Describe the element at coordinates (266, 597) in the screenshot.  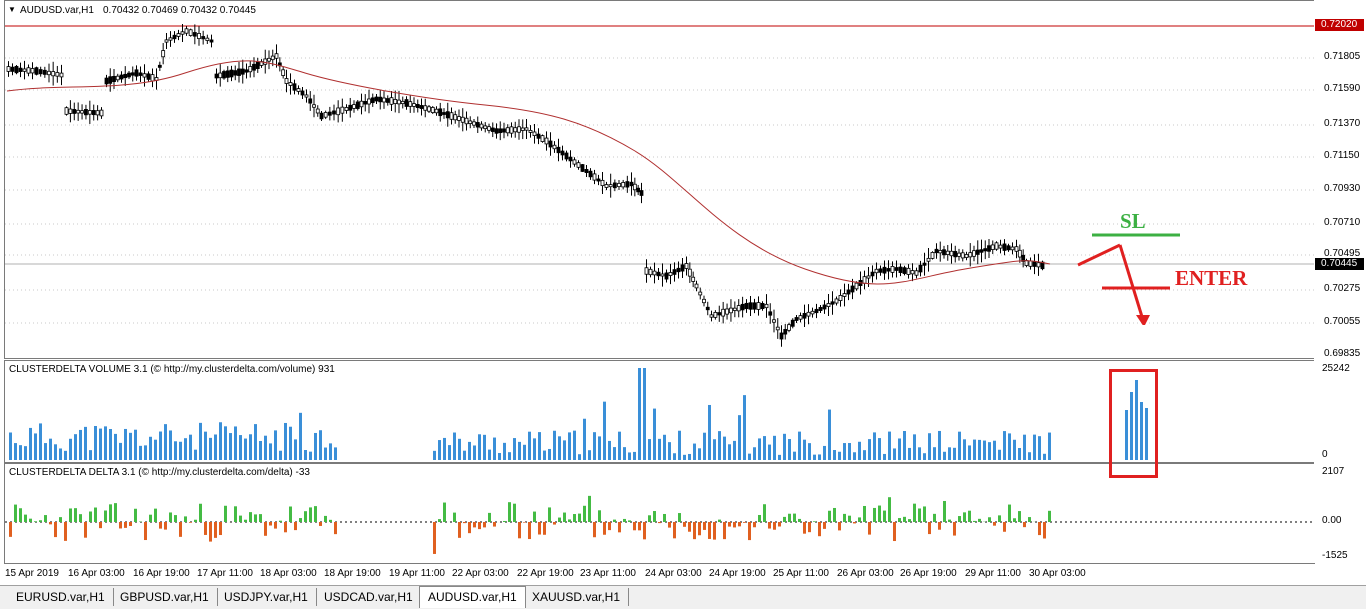
I see `tab-usdjpy: USDJPY.var,H1` at that location.